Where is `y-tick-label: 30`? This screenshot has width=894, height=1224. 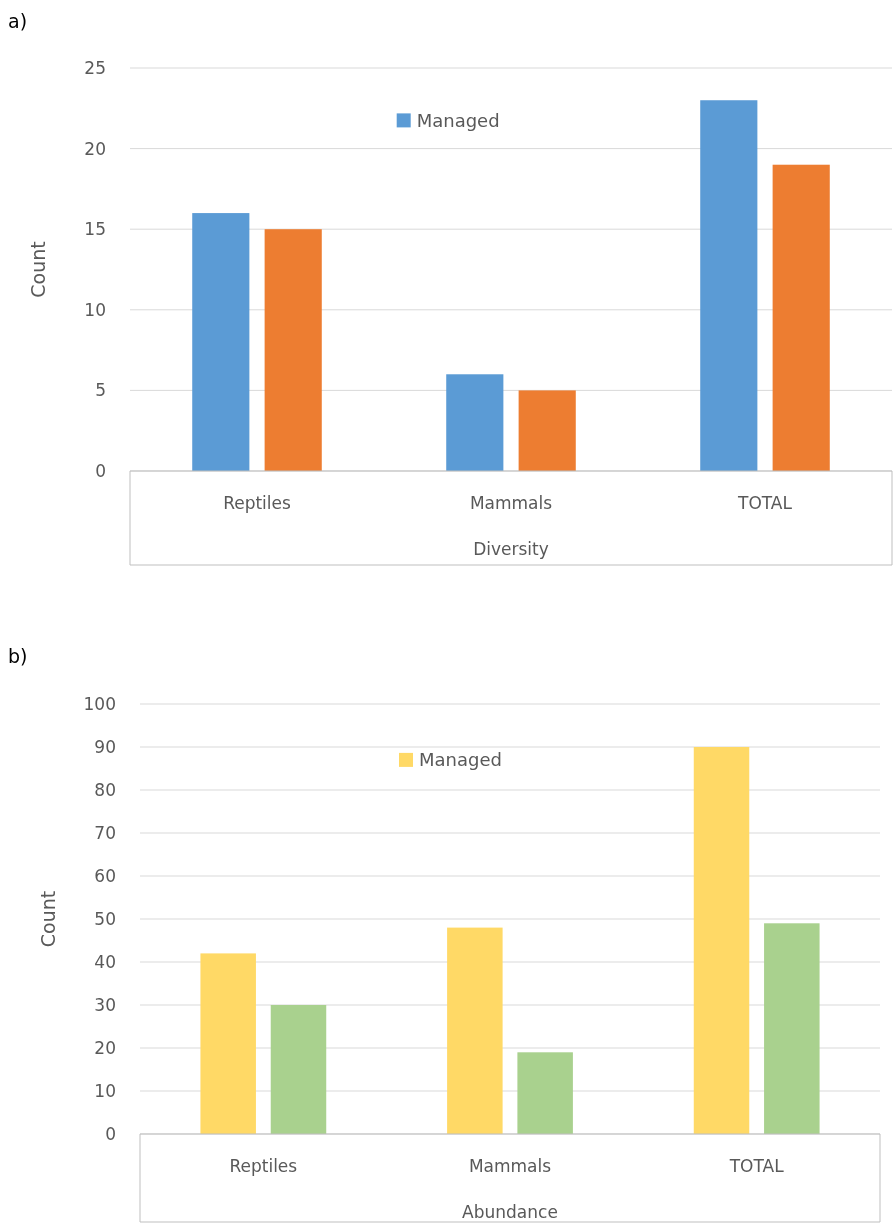
y-tick-label: 30 is located at coordinates (105, 1004).